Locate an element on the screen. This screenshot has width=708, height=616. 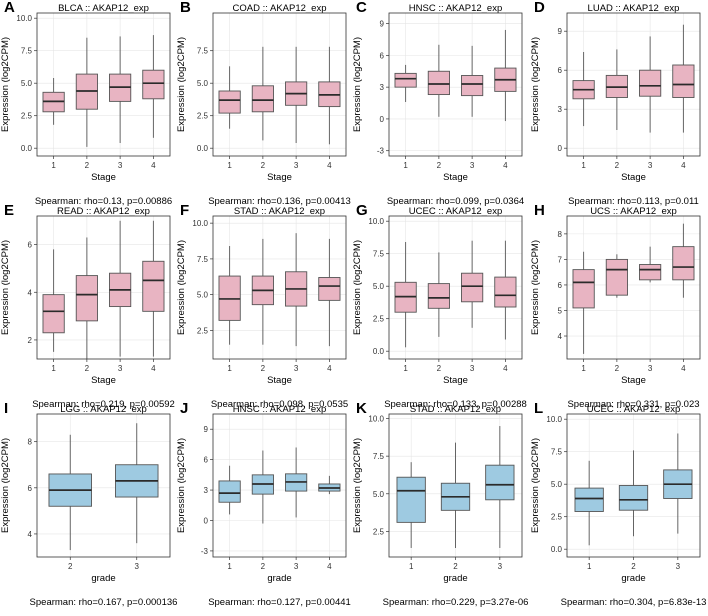
spearman-stat: Spearman: rho=0.13, p=0.00886 is located at coordinates (103, 201).